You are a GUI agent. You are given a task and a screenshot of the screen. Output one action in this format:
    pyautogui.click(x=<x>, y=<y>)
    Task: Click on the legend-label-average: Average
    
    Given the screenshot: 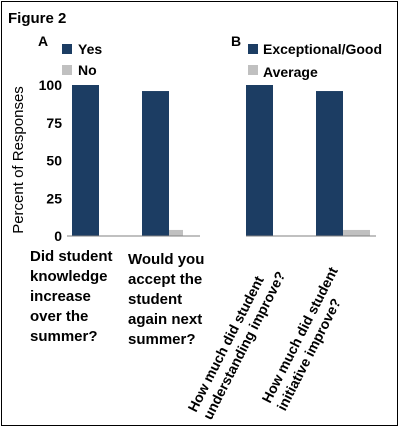 What is the action you would take?
    pyautogui.click(x=290, y=72)
    